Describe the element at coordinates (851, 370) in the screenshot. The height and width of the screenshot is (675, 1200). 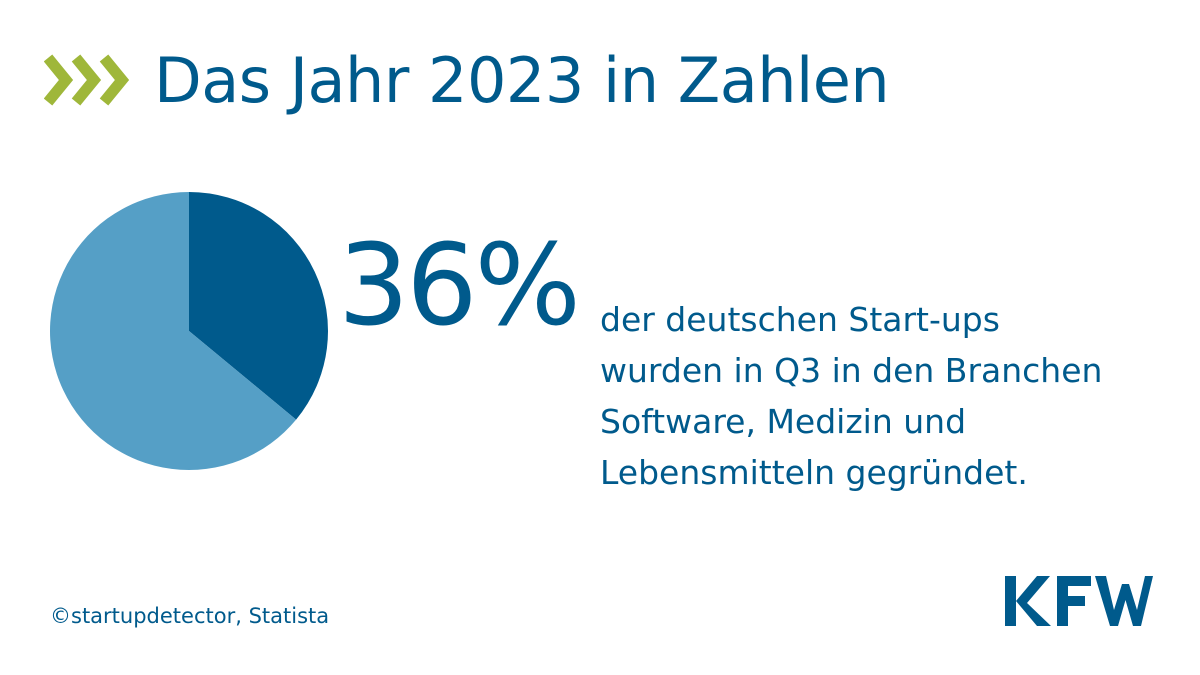
I see `description-line: wurden in Q3 in den Branchen` at that location.